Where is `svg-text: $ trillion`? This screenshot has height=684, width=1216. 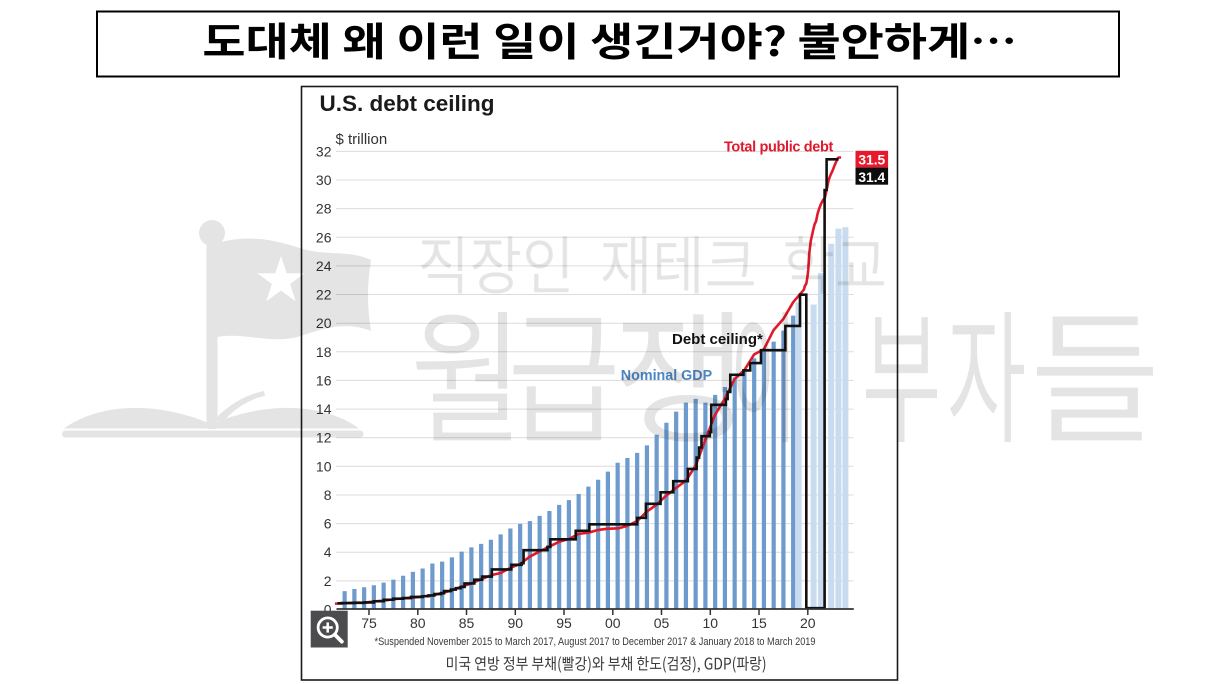
svg-text: $ trillion is located at coordinates (362, 139).